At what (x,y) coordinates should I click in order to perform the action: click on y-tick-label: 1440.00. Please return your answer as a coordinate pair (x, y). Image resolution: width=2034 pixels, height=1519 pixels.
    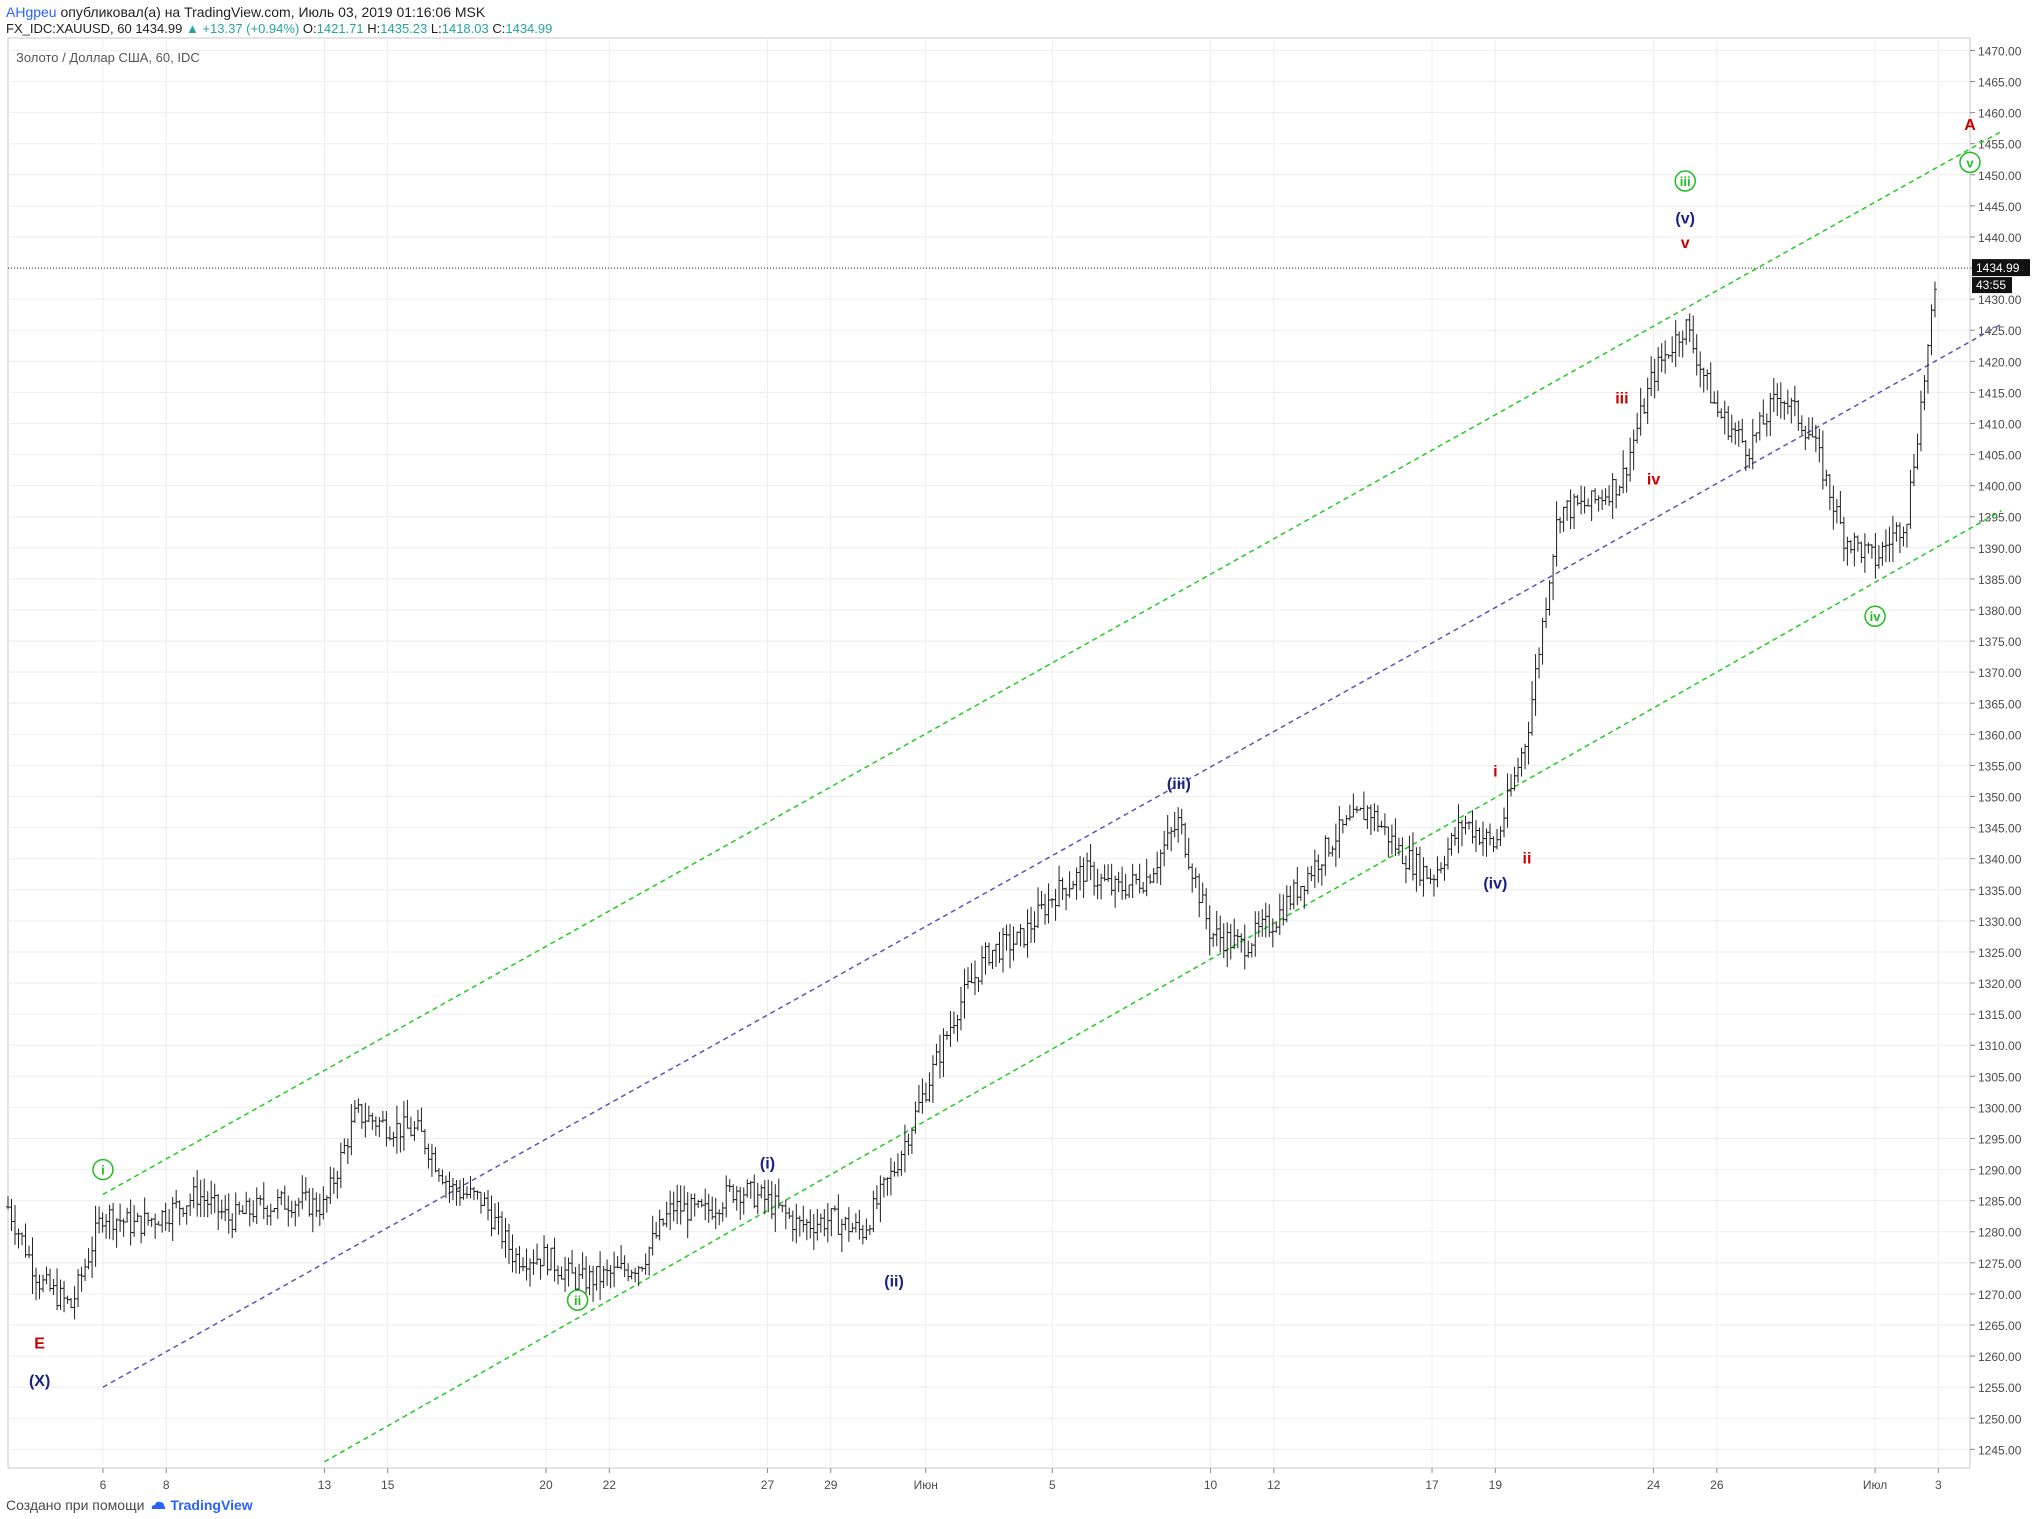
    Looking at the image, I should click on (2000, 238).